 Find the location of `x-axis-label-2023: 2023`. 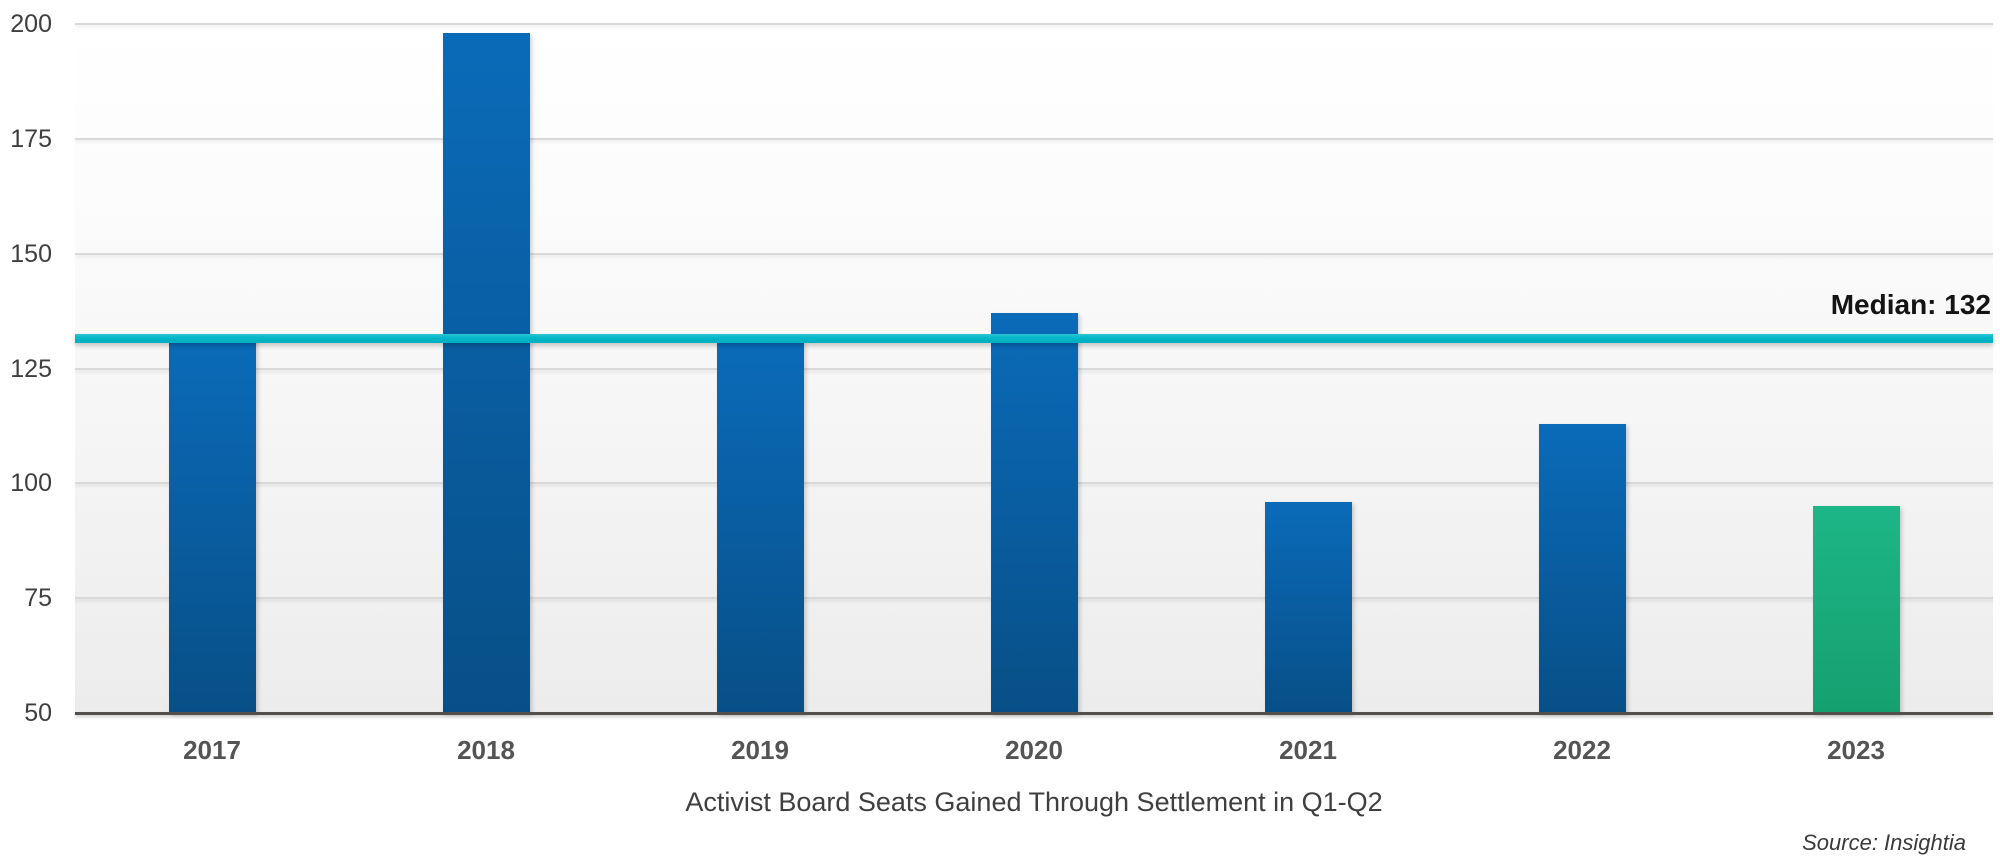

x-axis-label-2023: 2023 is located at coordinates (1856, 750).